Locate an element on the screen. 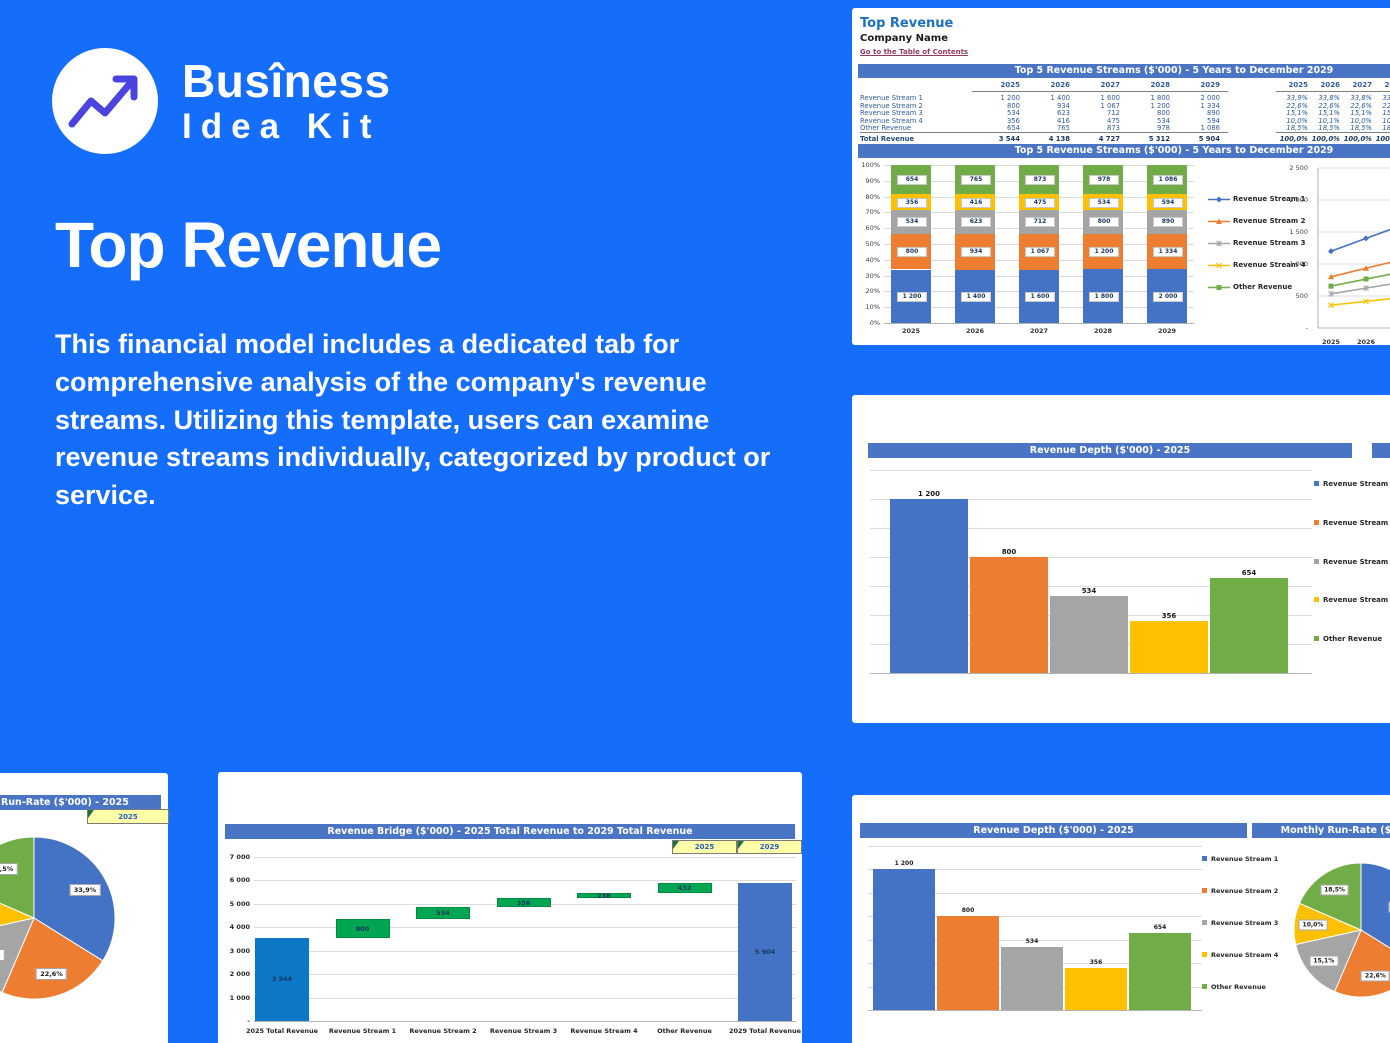 The height and width of the screenshot is (1043, 1390). table-cell: 356 is located at coordinates (1013, 120).